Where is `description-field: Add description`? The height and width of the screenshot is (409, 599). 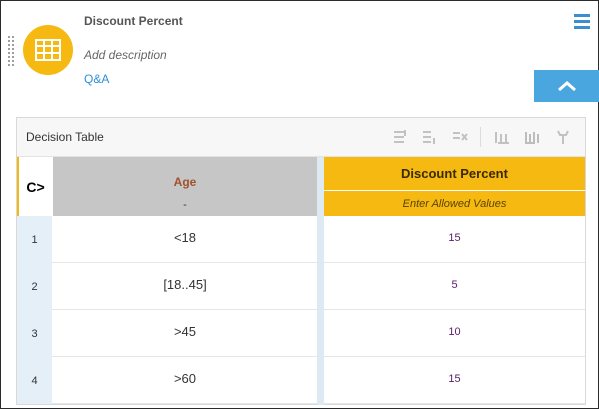
description-field: Add description is located at coordinates (125, 55).